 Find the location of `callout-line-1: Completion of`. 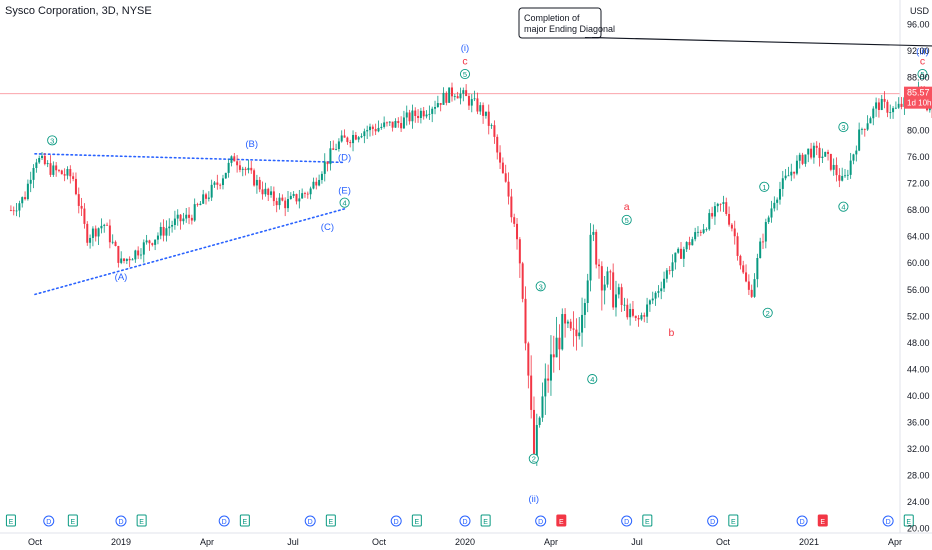

callout-line-1: Completion of is located at coordinates (552, 18).